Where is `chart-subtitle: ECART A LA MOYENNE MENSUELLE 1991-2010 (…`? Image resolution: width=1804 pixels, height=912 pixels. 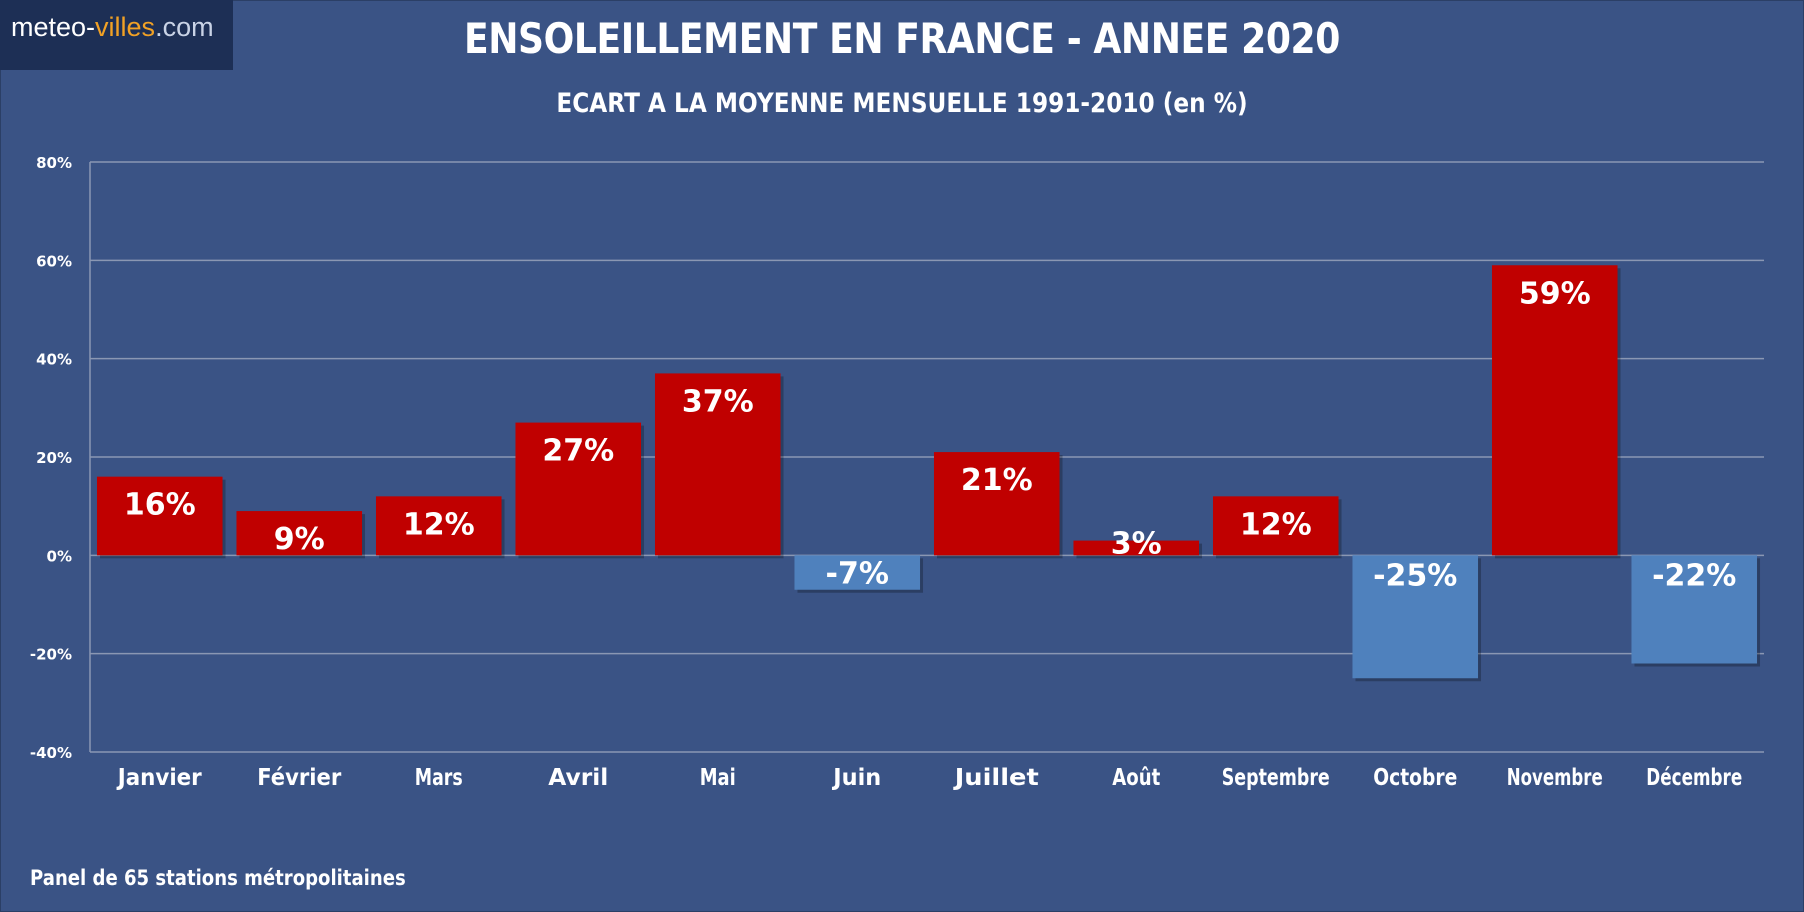 chart-subtitle: ECART A LA MOYENNE MENSUELLE 1991-2010 (… is located at coordinates (902, 103).